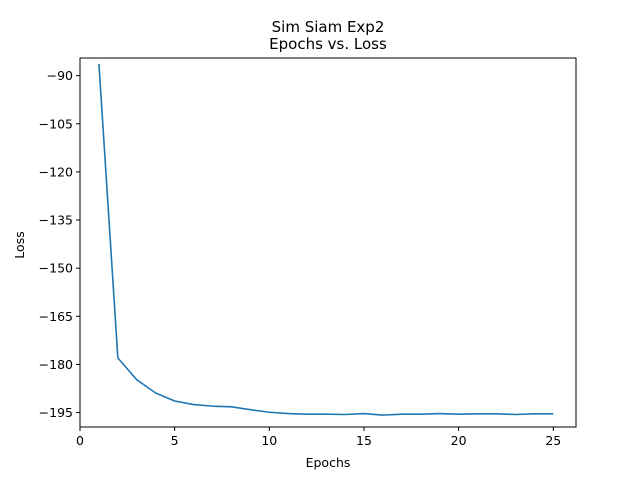 The image size is (640, 480). What do you see at coordinates (328, 462) in the screenshot?
I see `x-axis-label: Epochs` at bounding box center [328, 462].